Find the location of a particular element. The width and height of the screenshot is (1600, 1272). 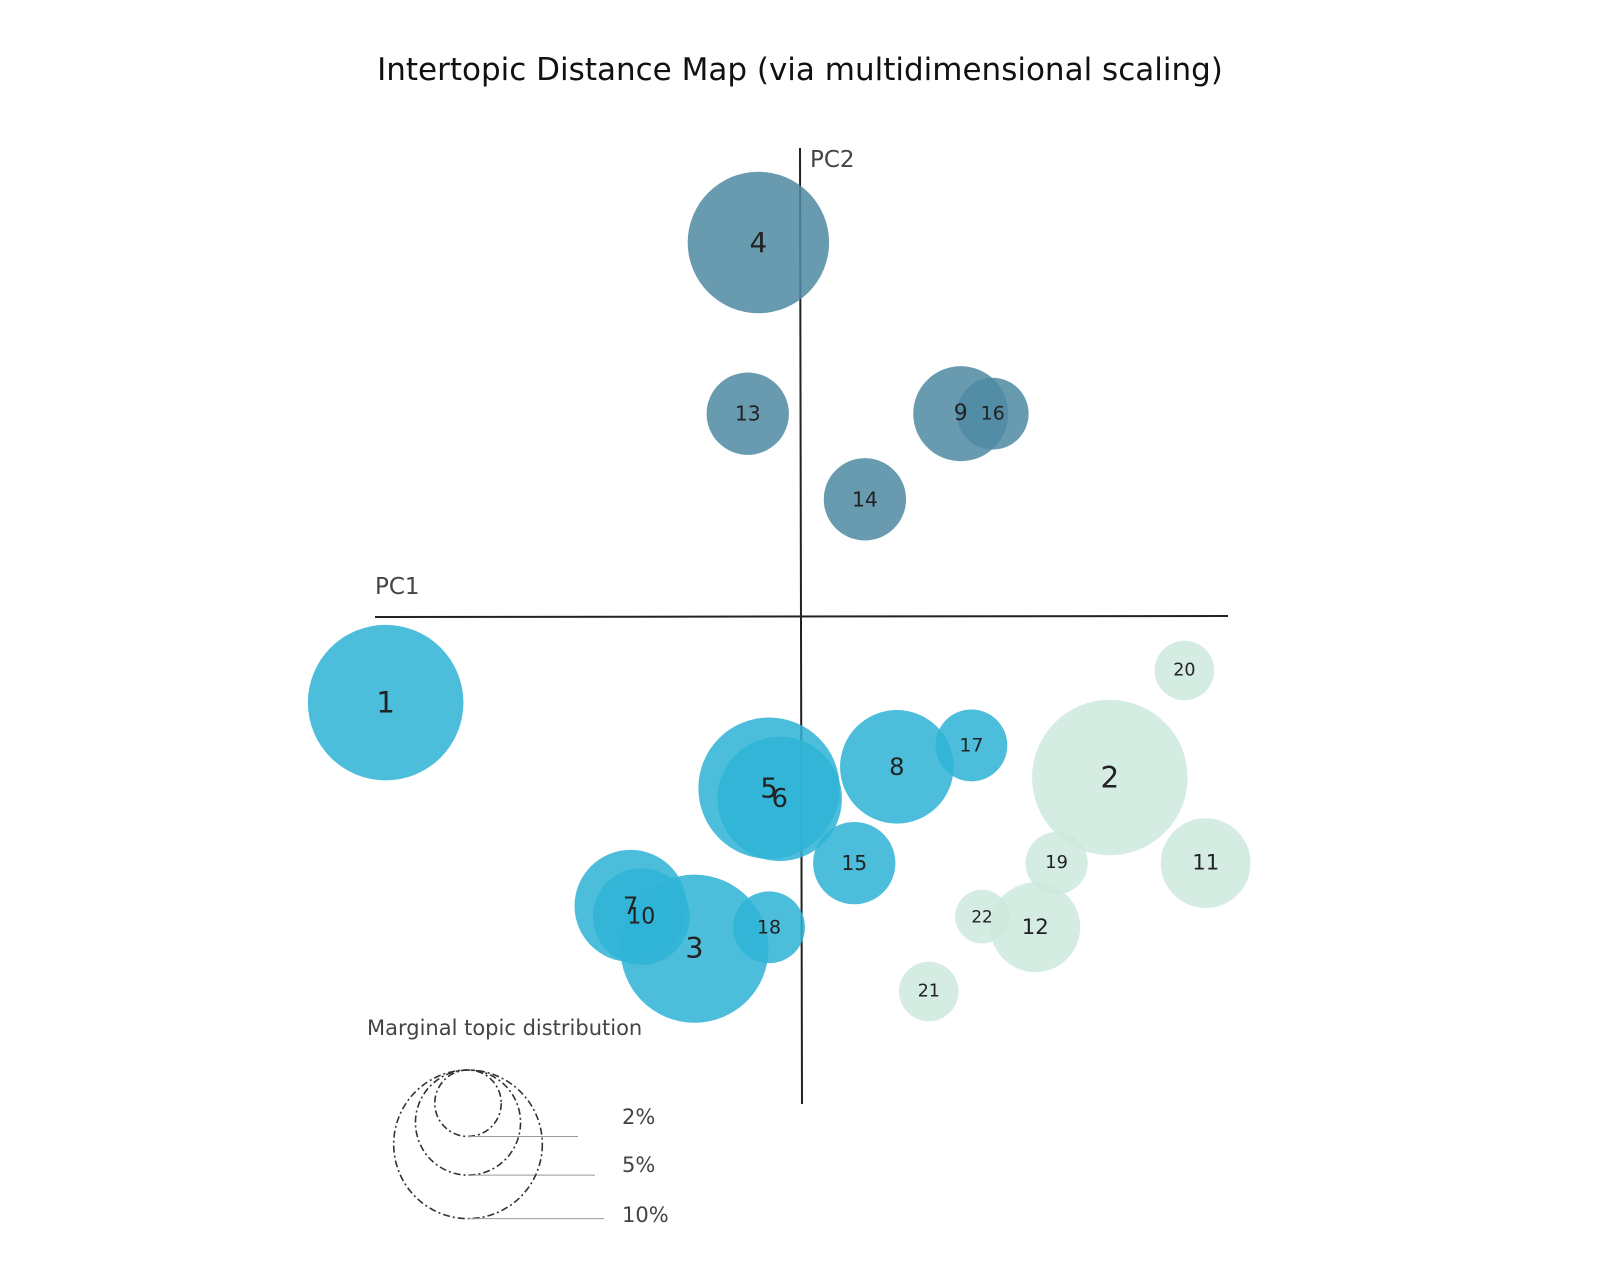

topic-label-1: 1 is located at coordinates (385, 703).